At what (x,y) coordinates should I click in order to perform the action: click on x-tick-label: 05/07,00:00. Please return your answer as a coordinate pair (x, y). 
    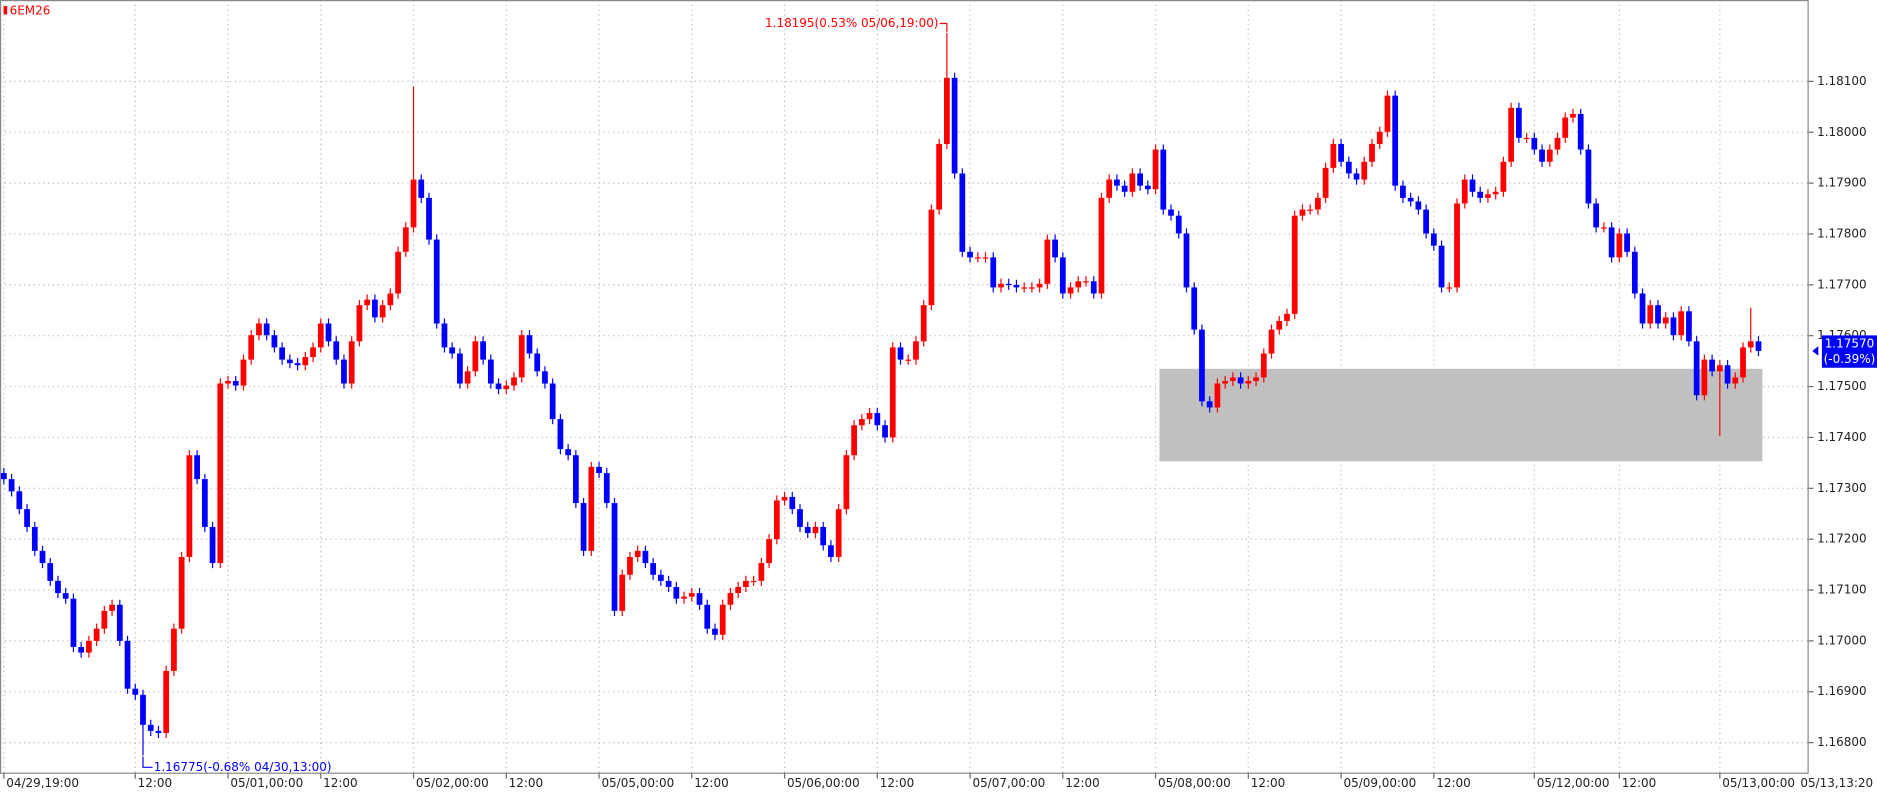
    Looking at the image, I should click on (1008, 783).